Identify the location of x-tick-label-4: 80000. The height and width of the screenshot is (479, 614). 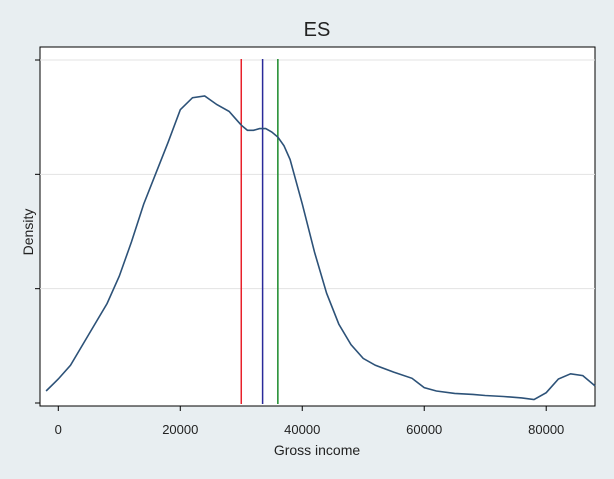
(546, 429).